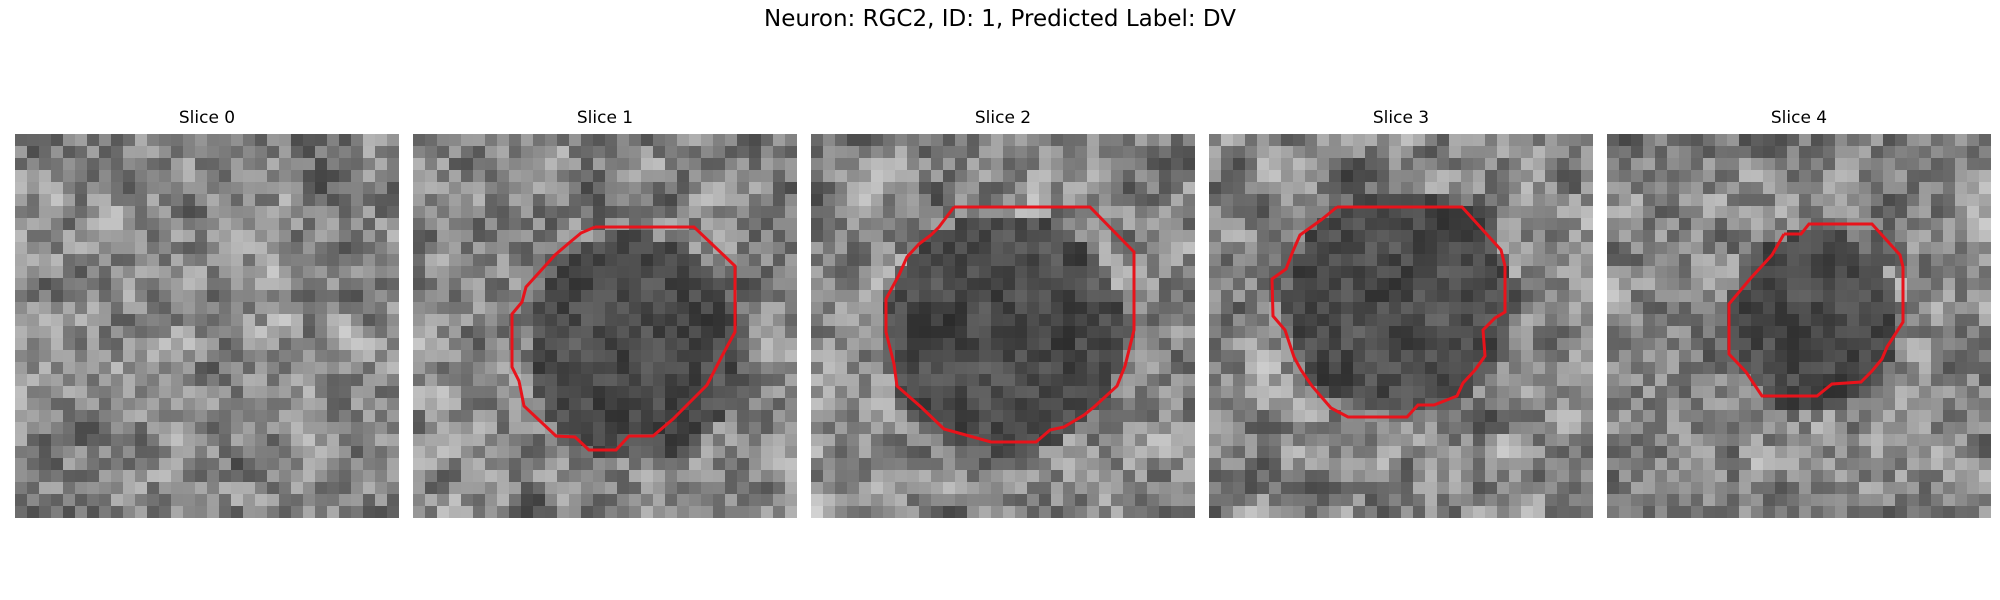  What do you see at coordinates (1799, 118) in the screenshot?
I see `slice-title: Slice 4` at bounding box center [1799, 118].